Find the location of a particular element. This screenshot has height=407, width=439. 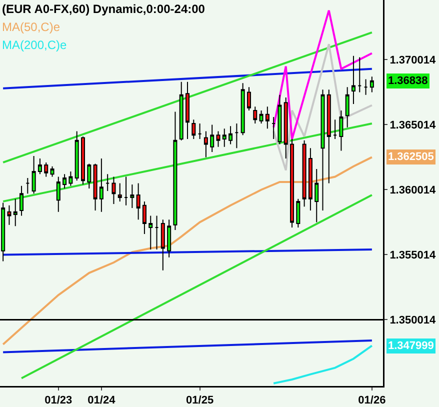

x-tick-label: 01/25 is located at coordinates (200, 400).